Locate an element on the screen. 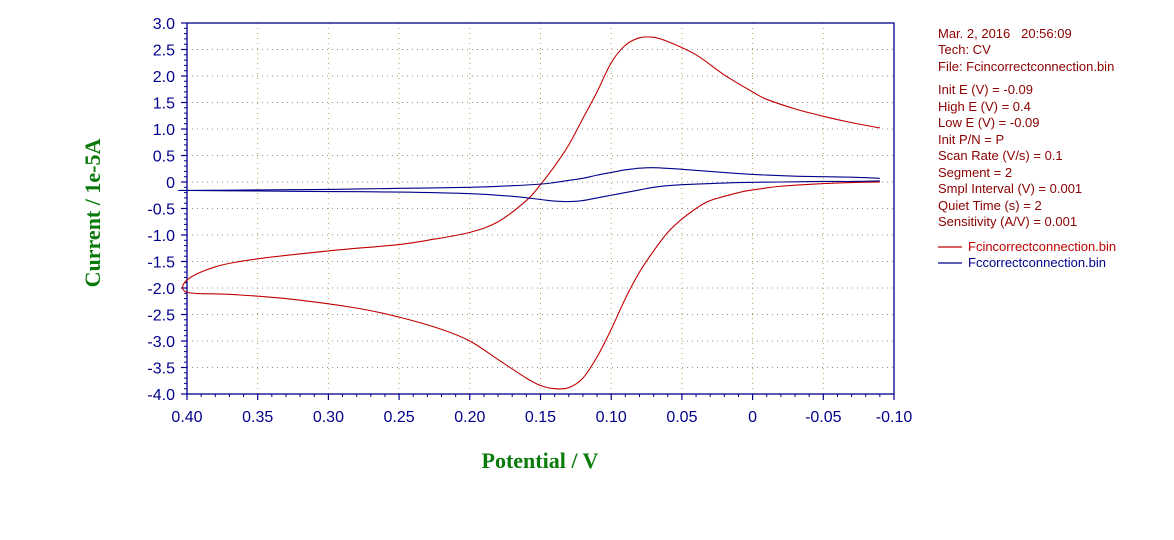 The height and width of the screenshot is (540, 1174). x-tick-label: 0.40 is located at coordinates (186, 417).